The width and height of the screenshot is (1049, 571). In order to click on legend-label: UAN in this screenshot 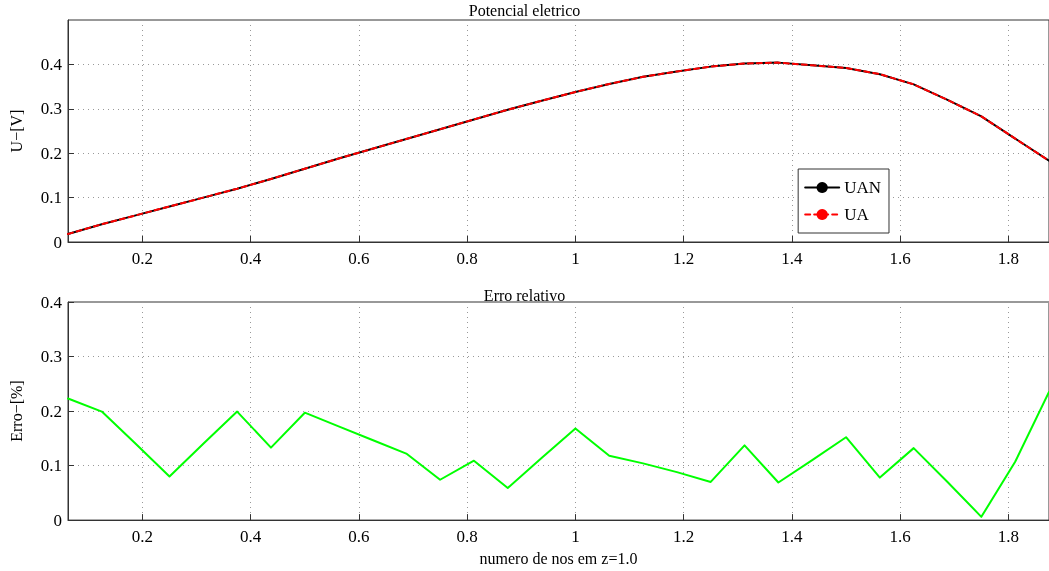, I will do `click(863, 187)`.